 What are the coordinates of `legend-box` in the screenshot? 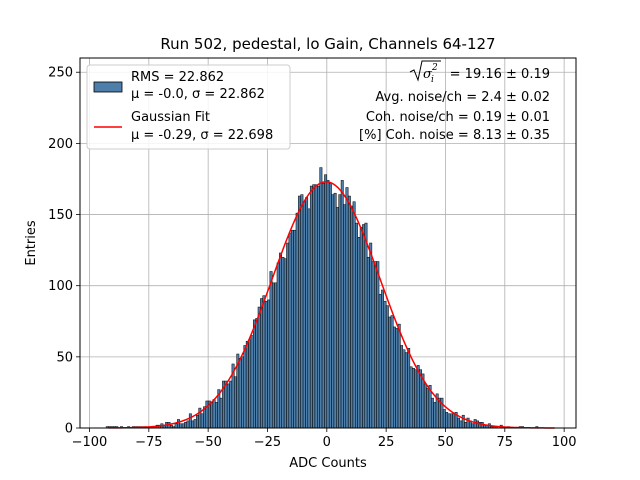 It's located at (188, 107).